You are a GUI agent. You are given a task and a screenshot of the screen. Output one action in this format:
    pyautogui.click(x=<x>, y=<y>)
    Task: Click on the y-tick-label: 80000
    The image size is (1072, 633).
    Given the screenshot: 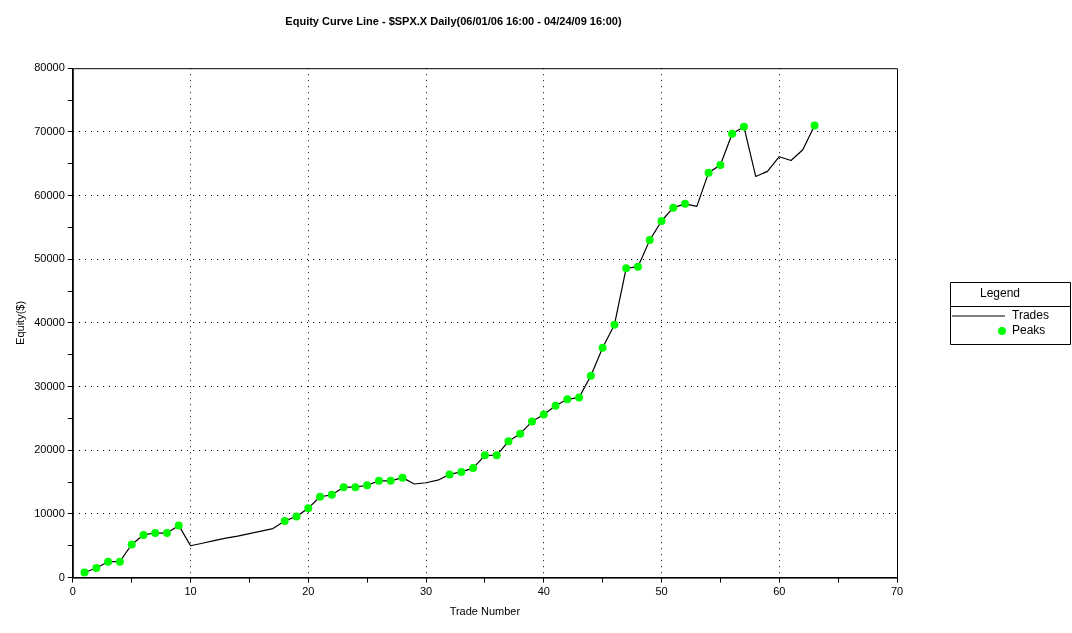 What is the action you would take?
    pyautogui.click(x=49, y=67)
    